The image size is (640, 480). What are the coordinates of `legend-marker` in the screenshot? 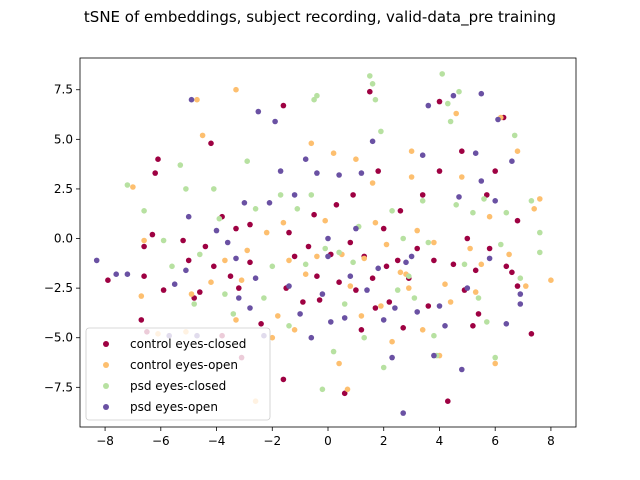 It's located at (106, 386).